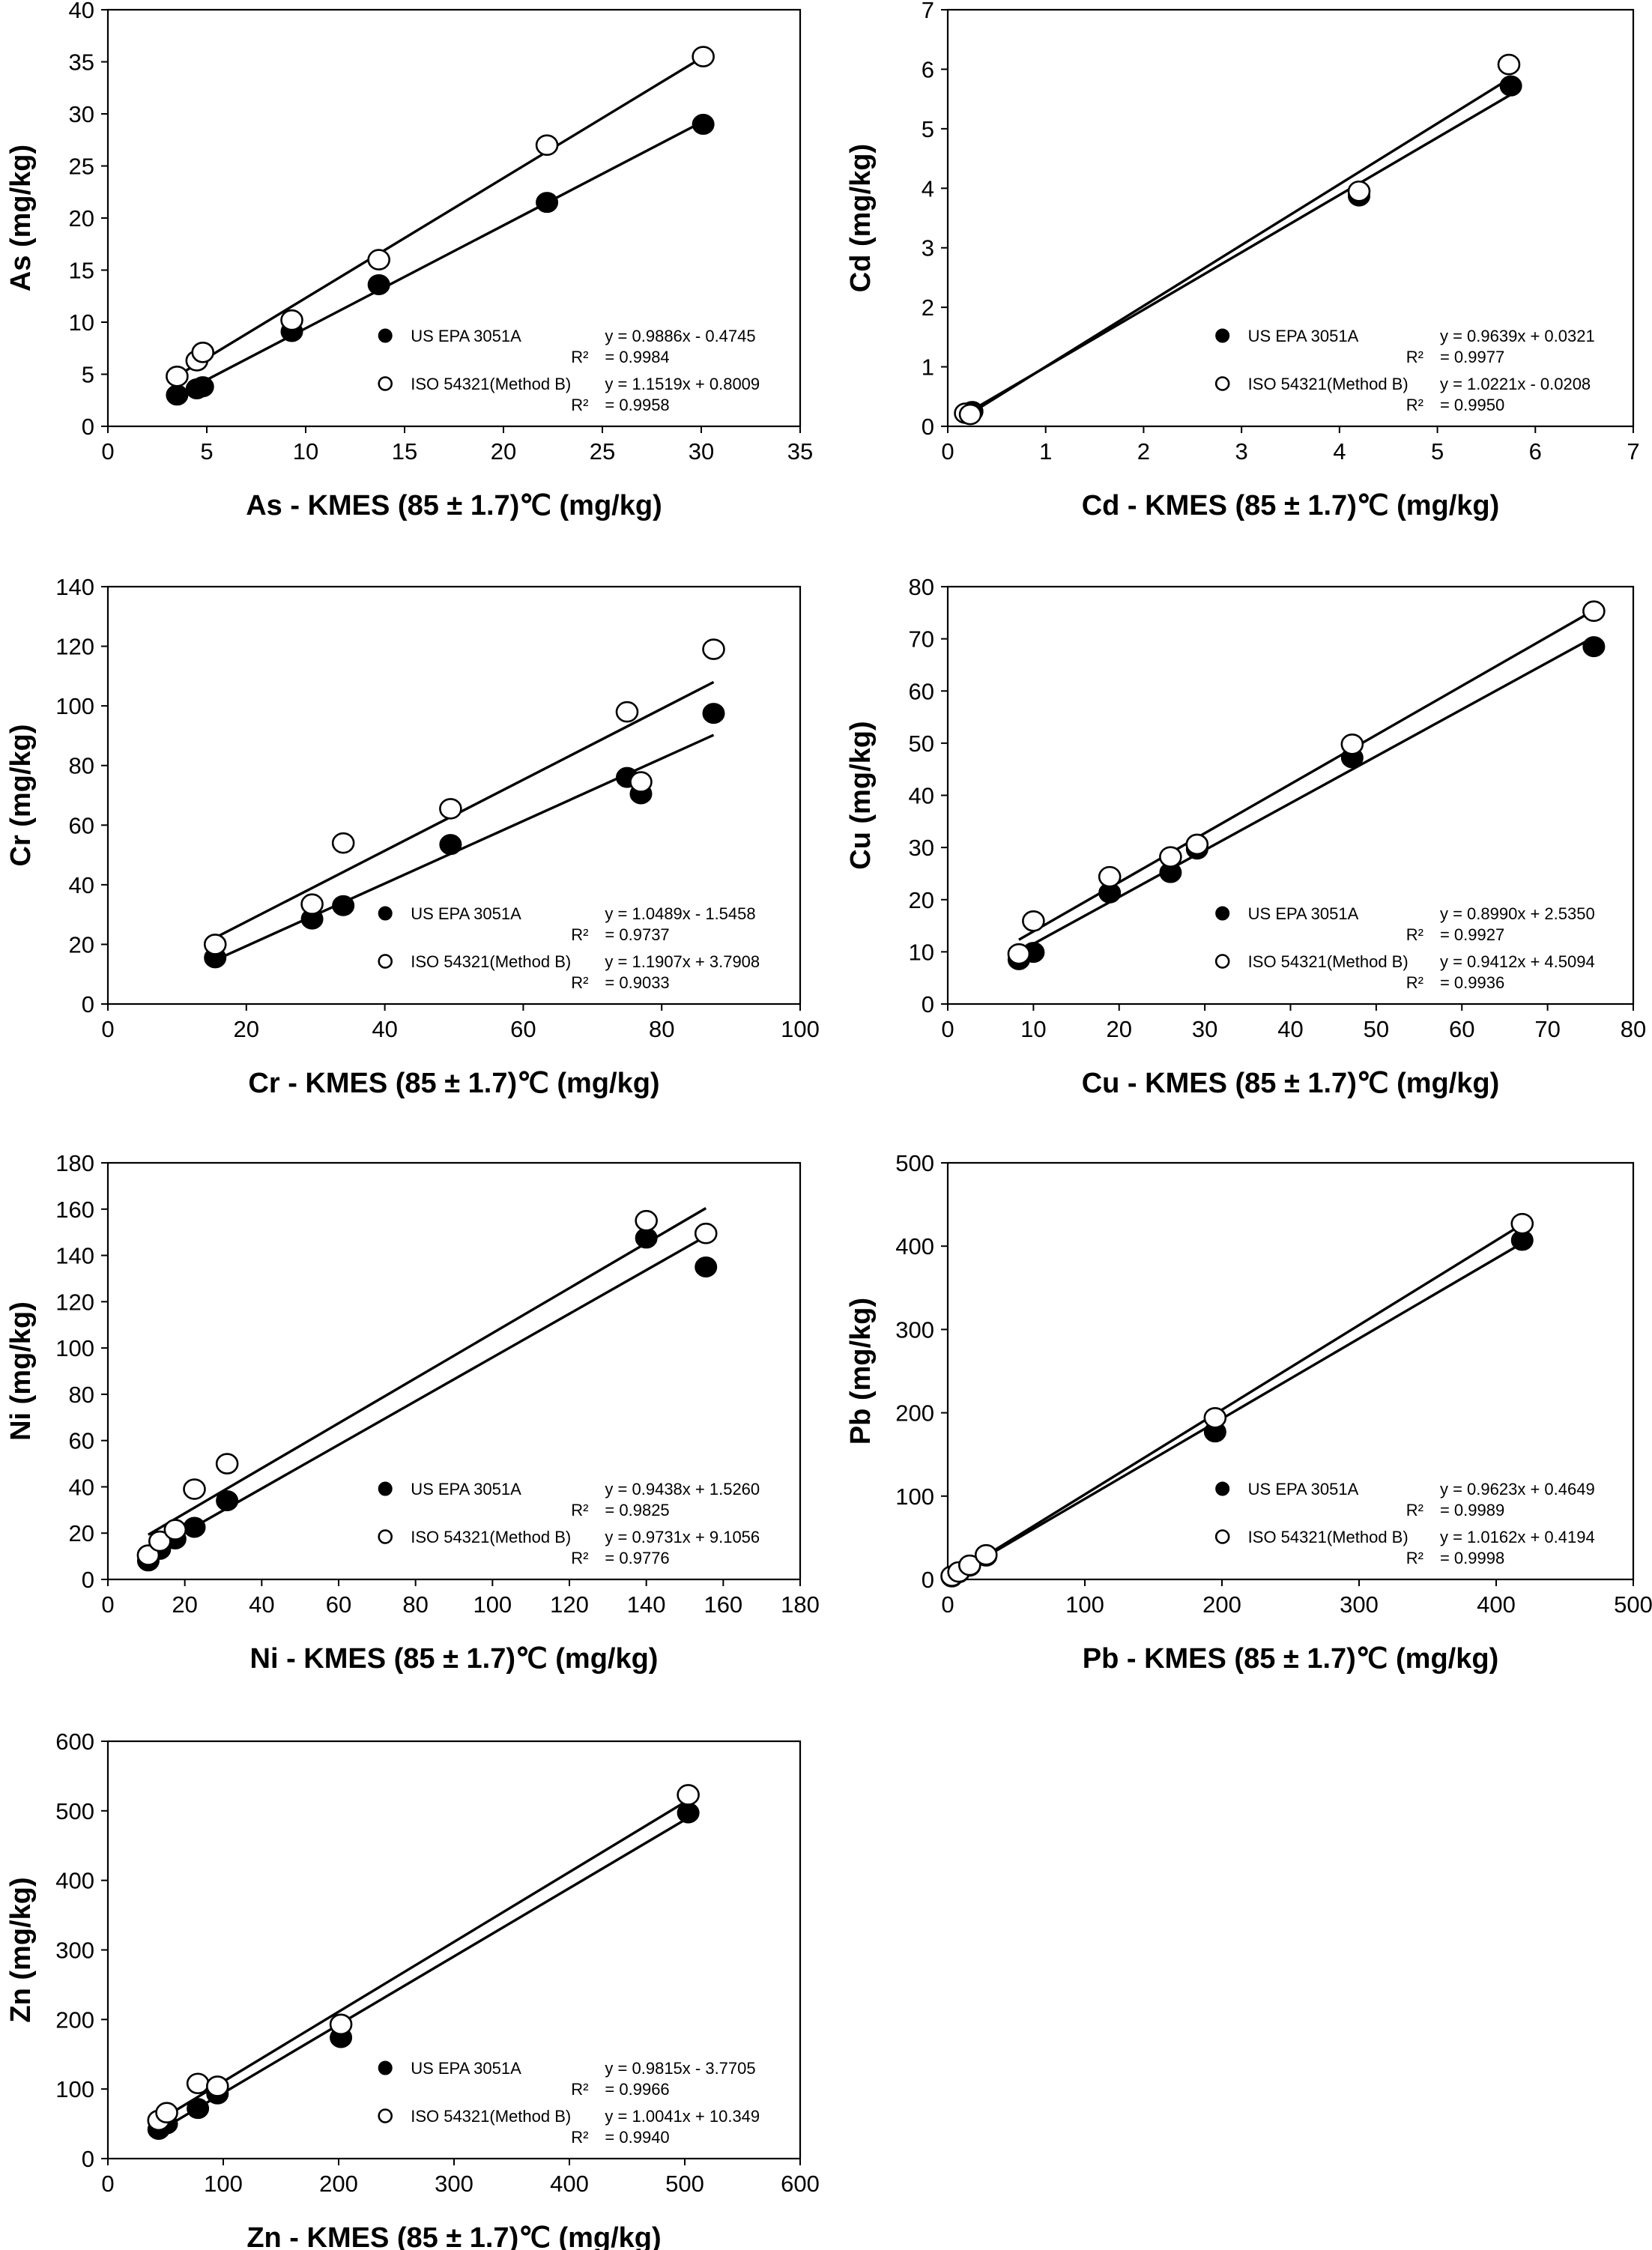 The width and height of the screenshot is (1652, 2250). I want to click on y-tick-label: 40, so click(81, 1487).